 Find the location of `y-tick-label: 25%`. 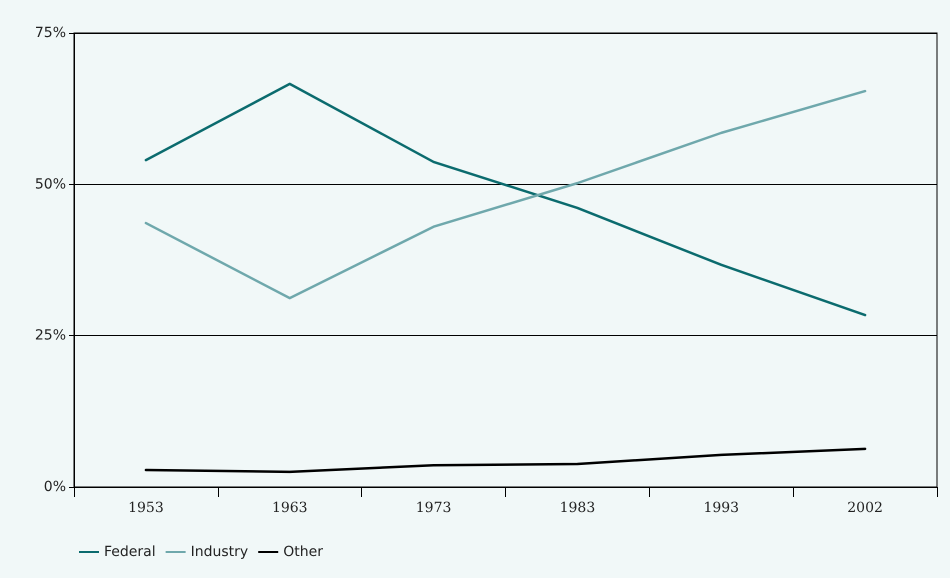

y-tick-label: 25% is located at coordinates (50, 336).